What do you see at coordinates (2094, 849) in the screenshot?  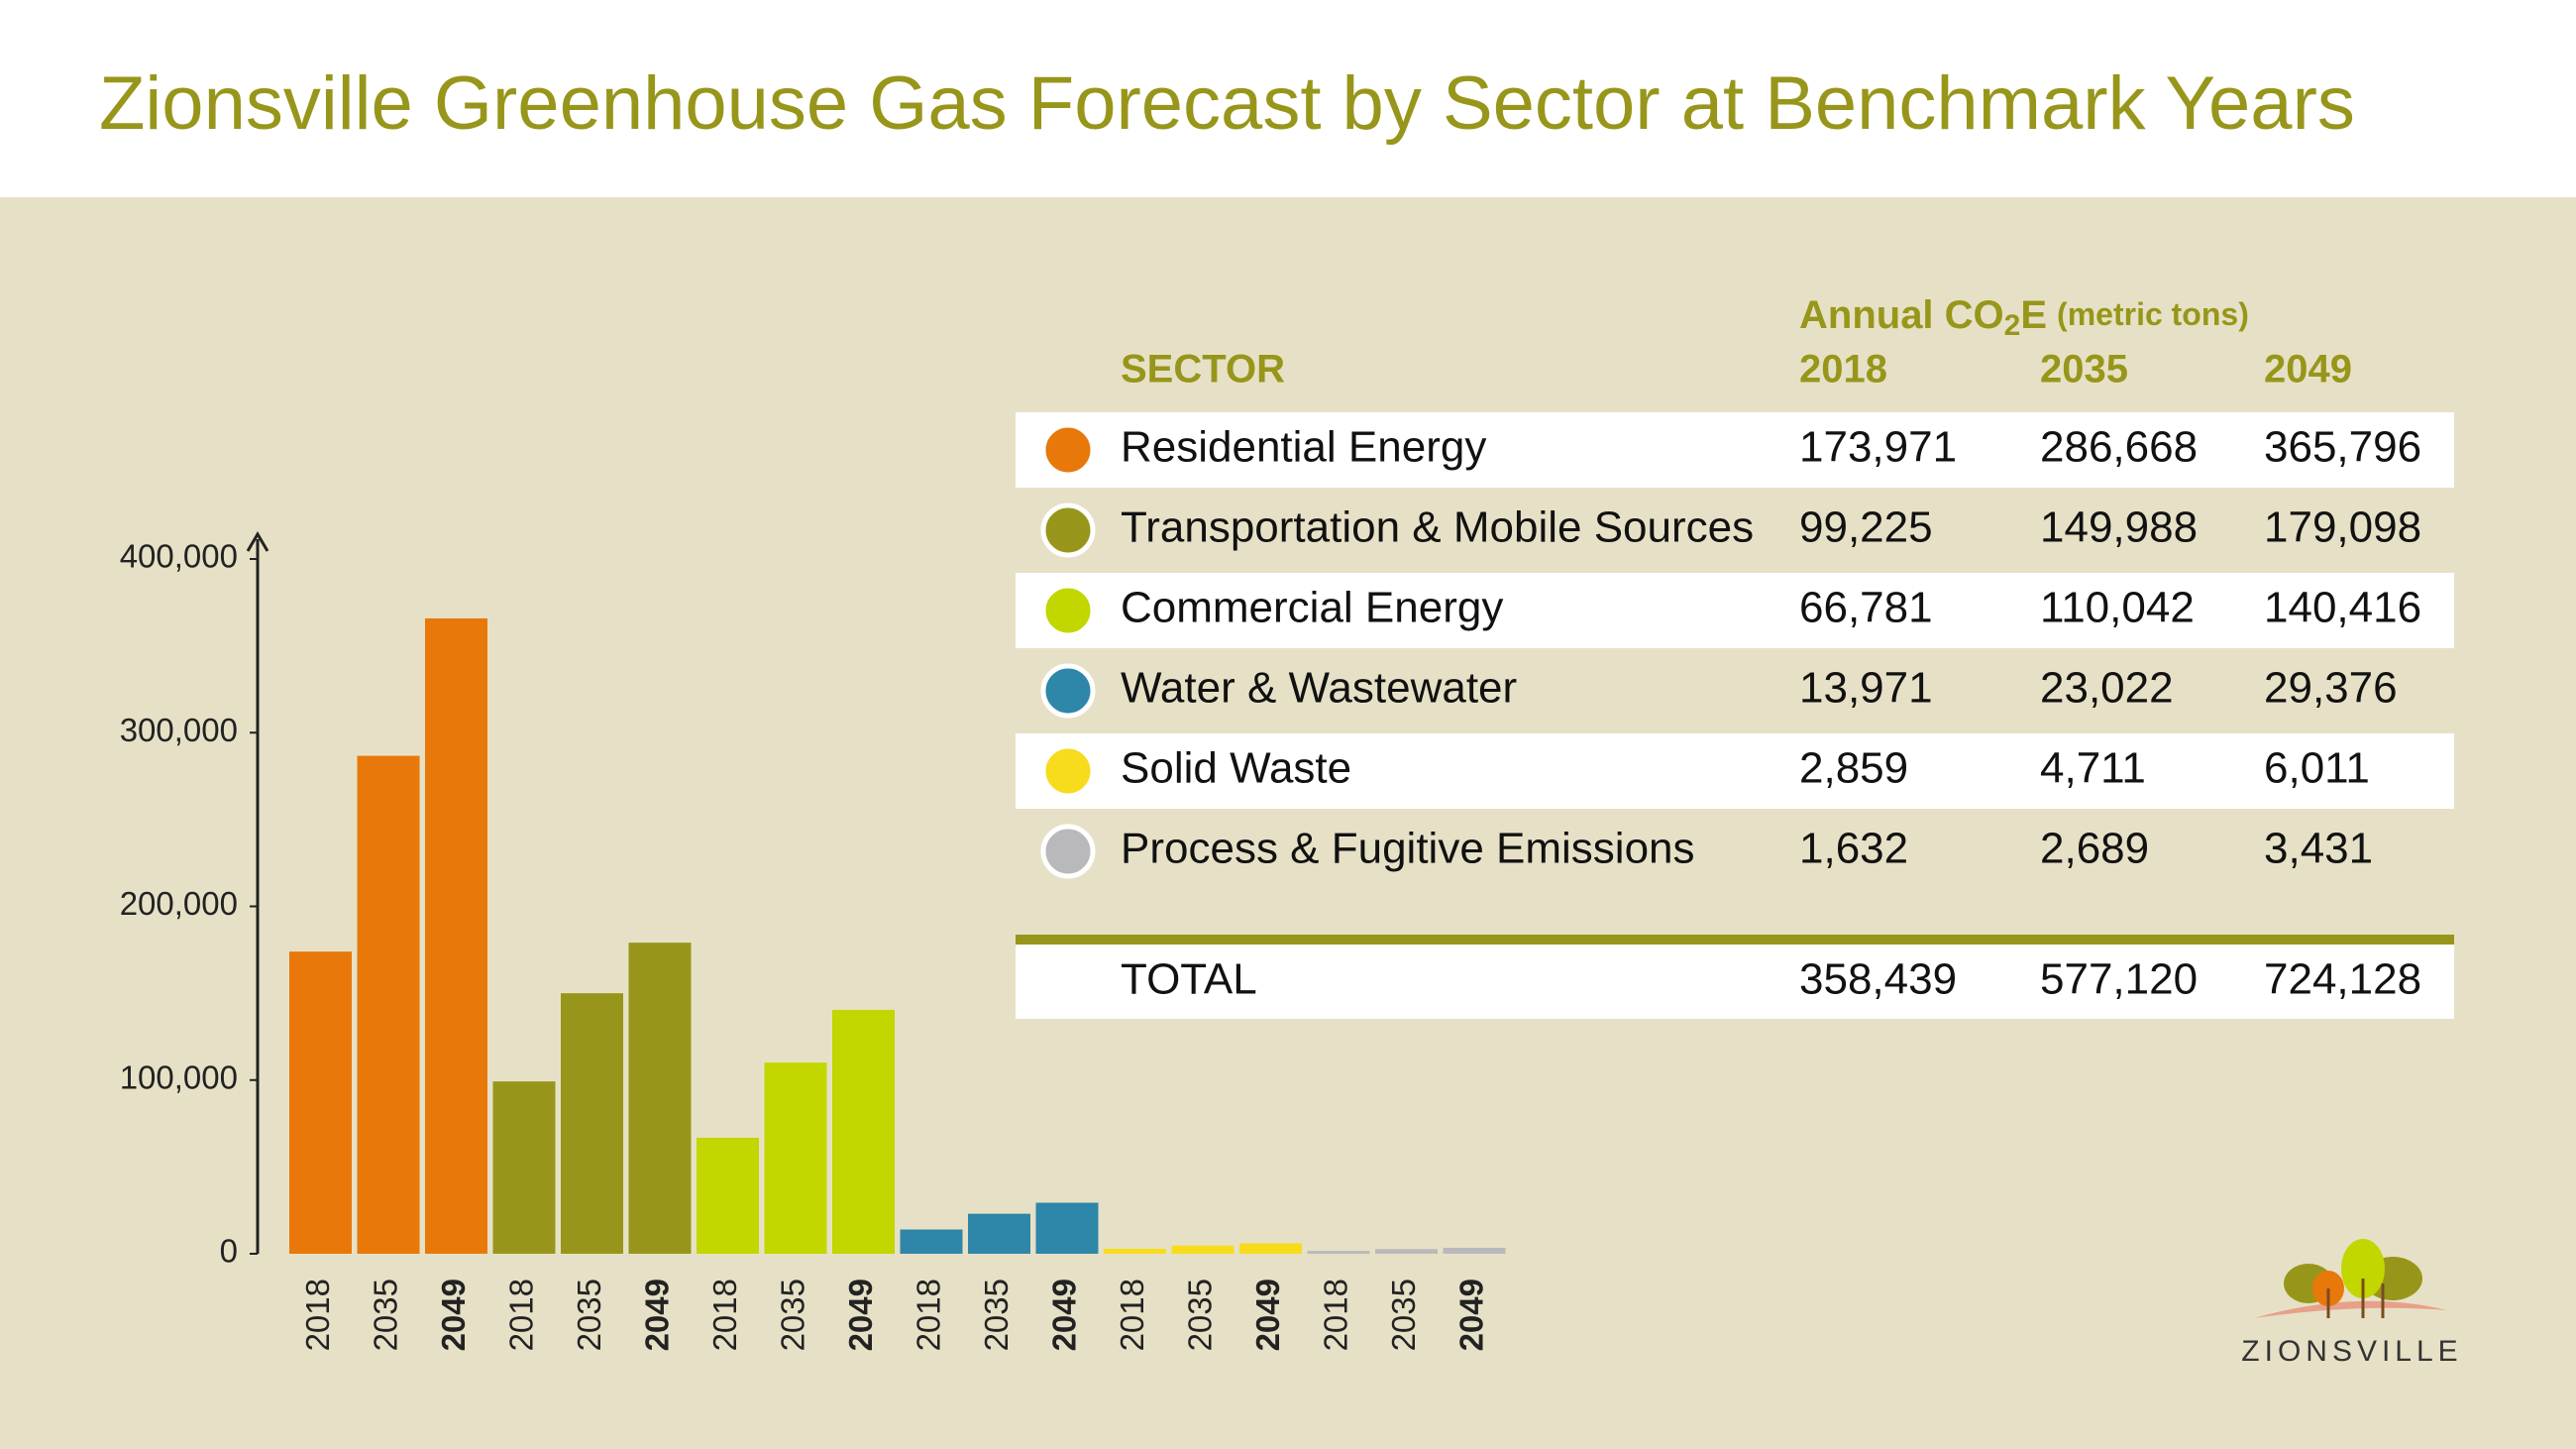 I see `table-value: 2,689` at bounding box center [2094, 849].